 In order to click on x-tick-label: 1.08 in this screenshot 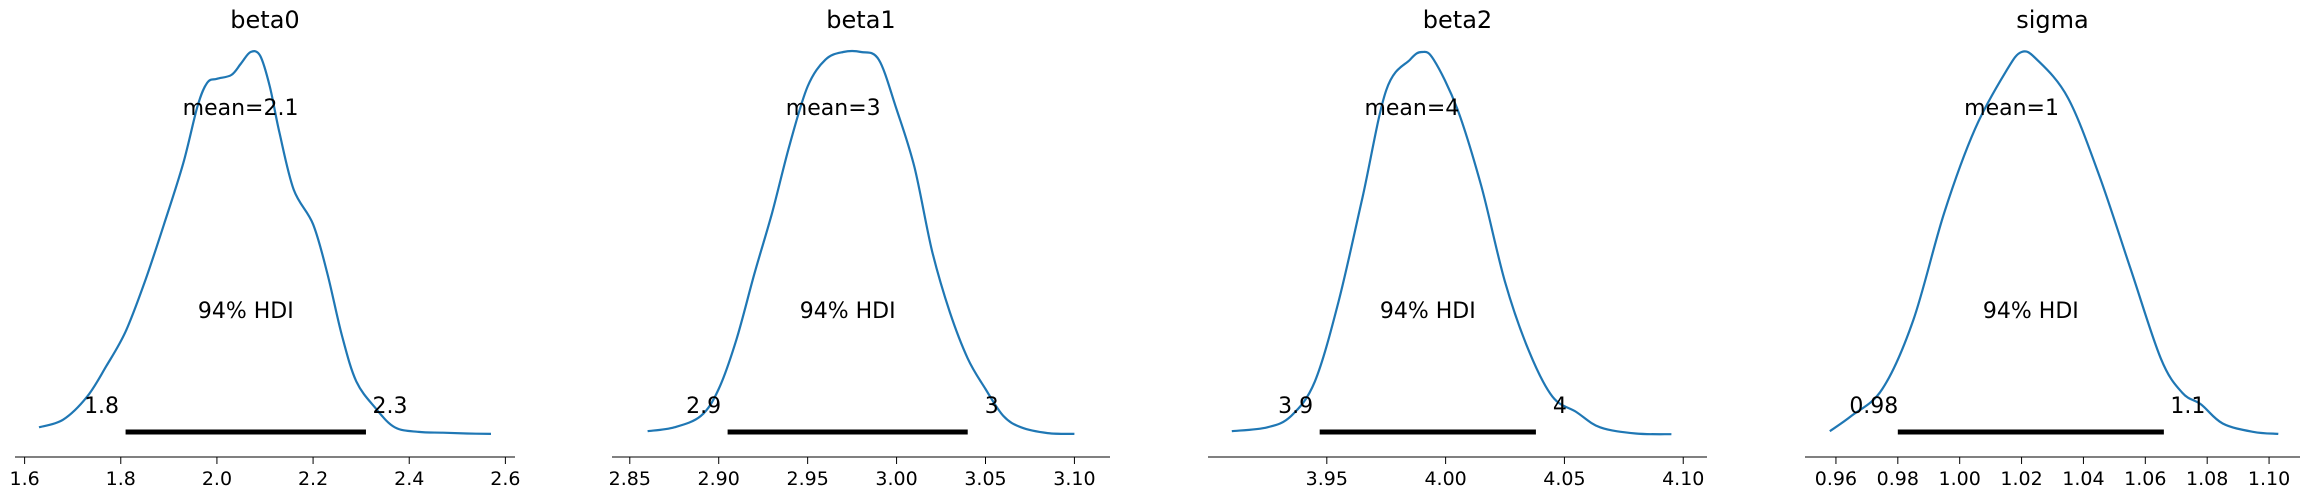, I will do `click(2207, 479)`.